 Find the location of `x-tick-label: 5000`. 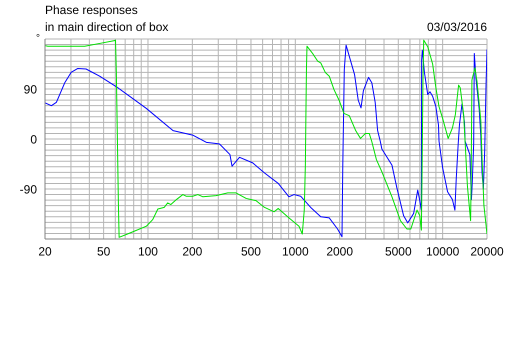

x-tick-label: 5000 is located at coordinates (398, 251).